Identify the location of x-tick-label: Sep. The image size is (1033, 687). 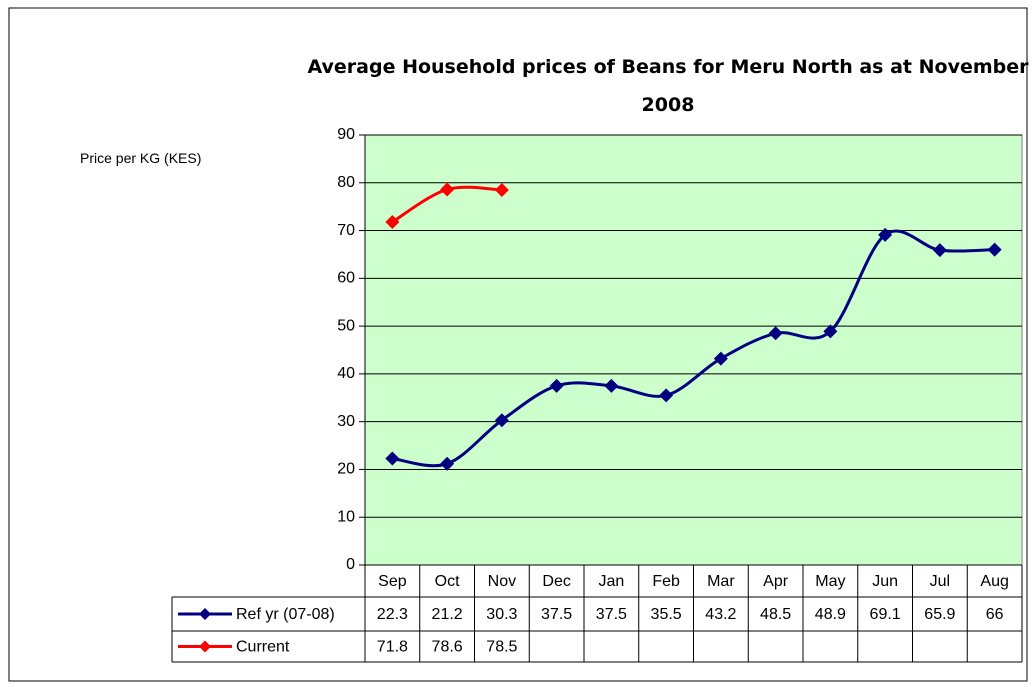
(392, 581).